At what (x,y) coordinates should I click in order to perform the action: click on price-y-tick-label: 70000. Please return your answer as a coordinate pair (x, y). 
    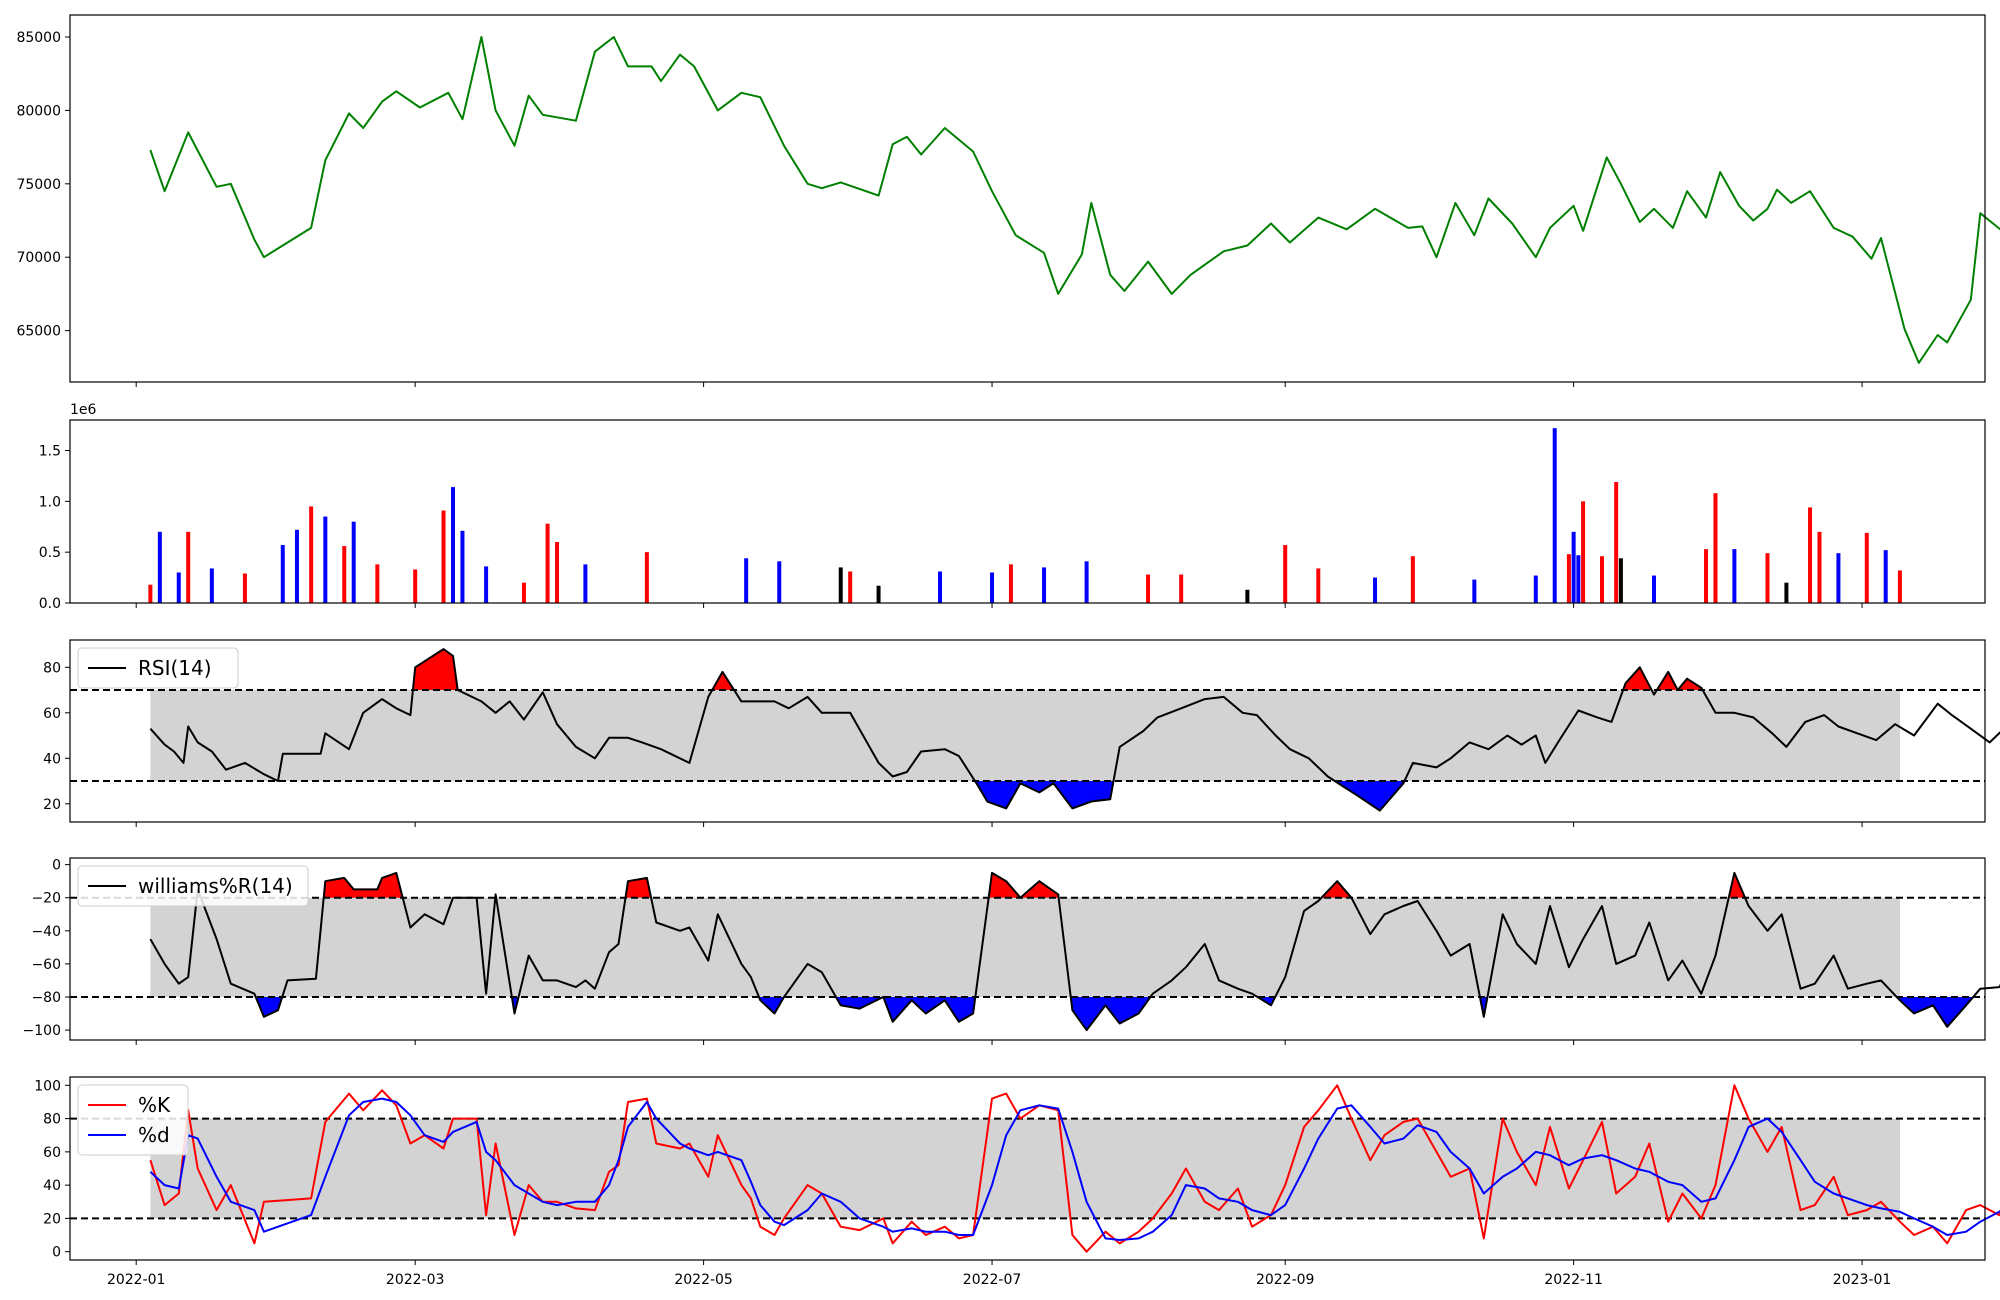
    Looking at the image, I should click on (38, 258).